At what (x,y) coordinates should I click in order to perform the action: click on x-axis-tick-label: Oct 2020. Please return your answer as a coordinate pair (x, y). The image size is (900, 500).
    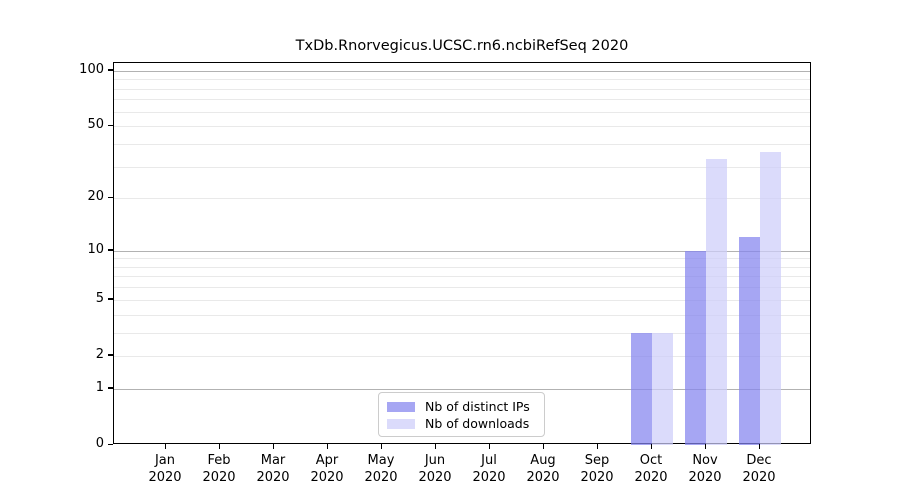
    Looking at the image, I should click on (651, 469).